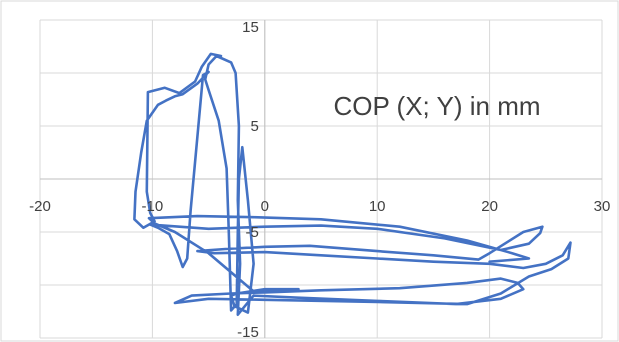 The width and height of the screenshot is (619, 342). Describe the element at coordinates (602, 206) in the screenshot. I see `x-tick-label: 30` at that location.